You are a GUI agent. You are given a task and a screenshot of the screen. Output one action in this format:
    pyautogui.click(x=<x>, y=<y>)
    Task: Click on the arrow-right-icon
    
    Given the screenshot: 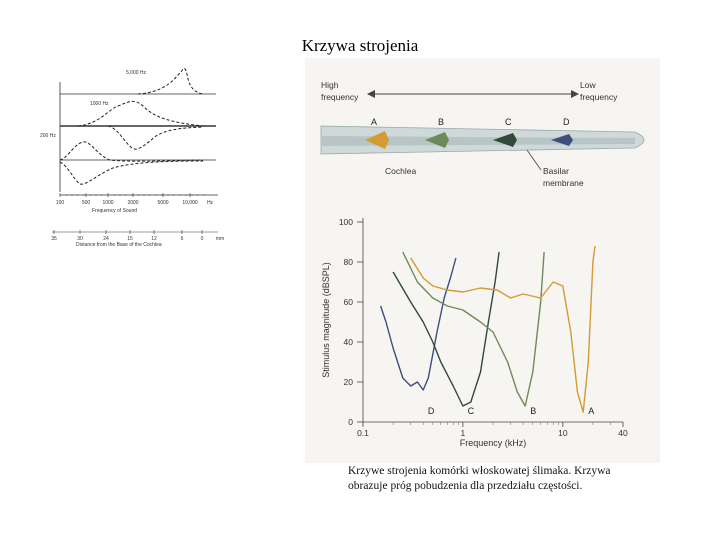 What is the action you would take?
    pyautogui.click(x=575, y=94)
    